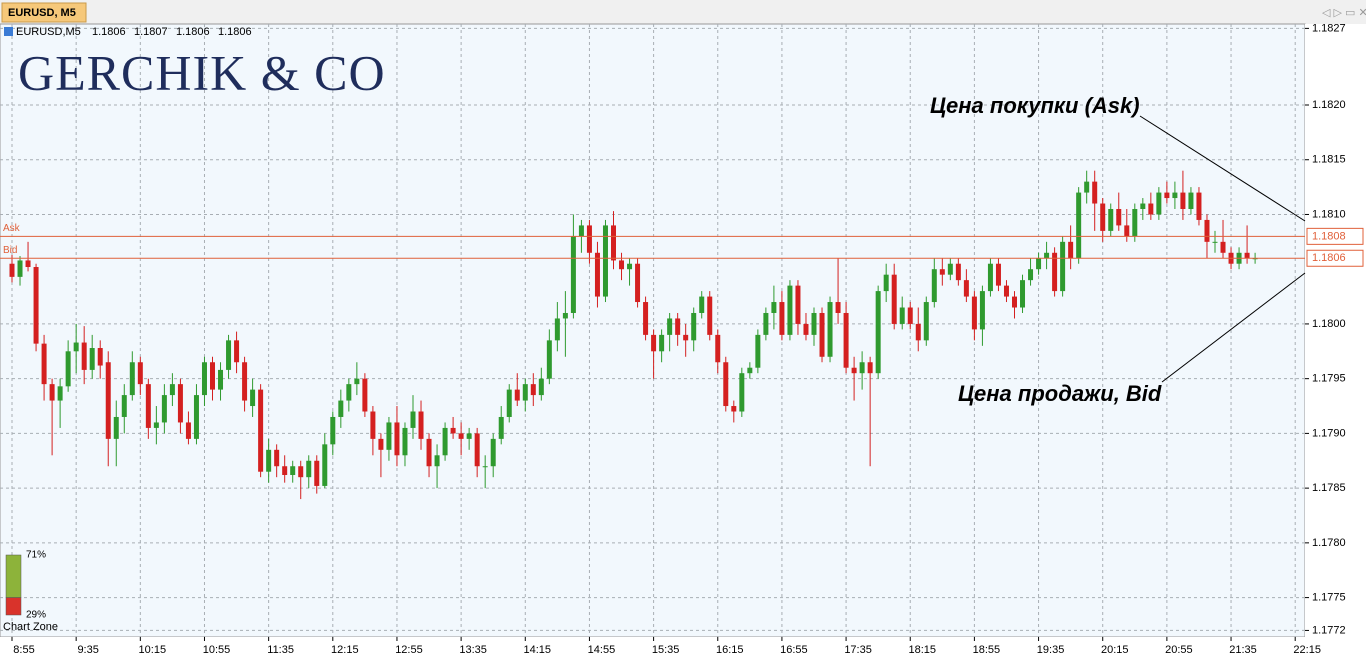 The image size is (1366, 663). Describe the element at coordinates (1329, 597) in the screenshot. I see `y-tick-label: 1.1775` at that location.